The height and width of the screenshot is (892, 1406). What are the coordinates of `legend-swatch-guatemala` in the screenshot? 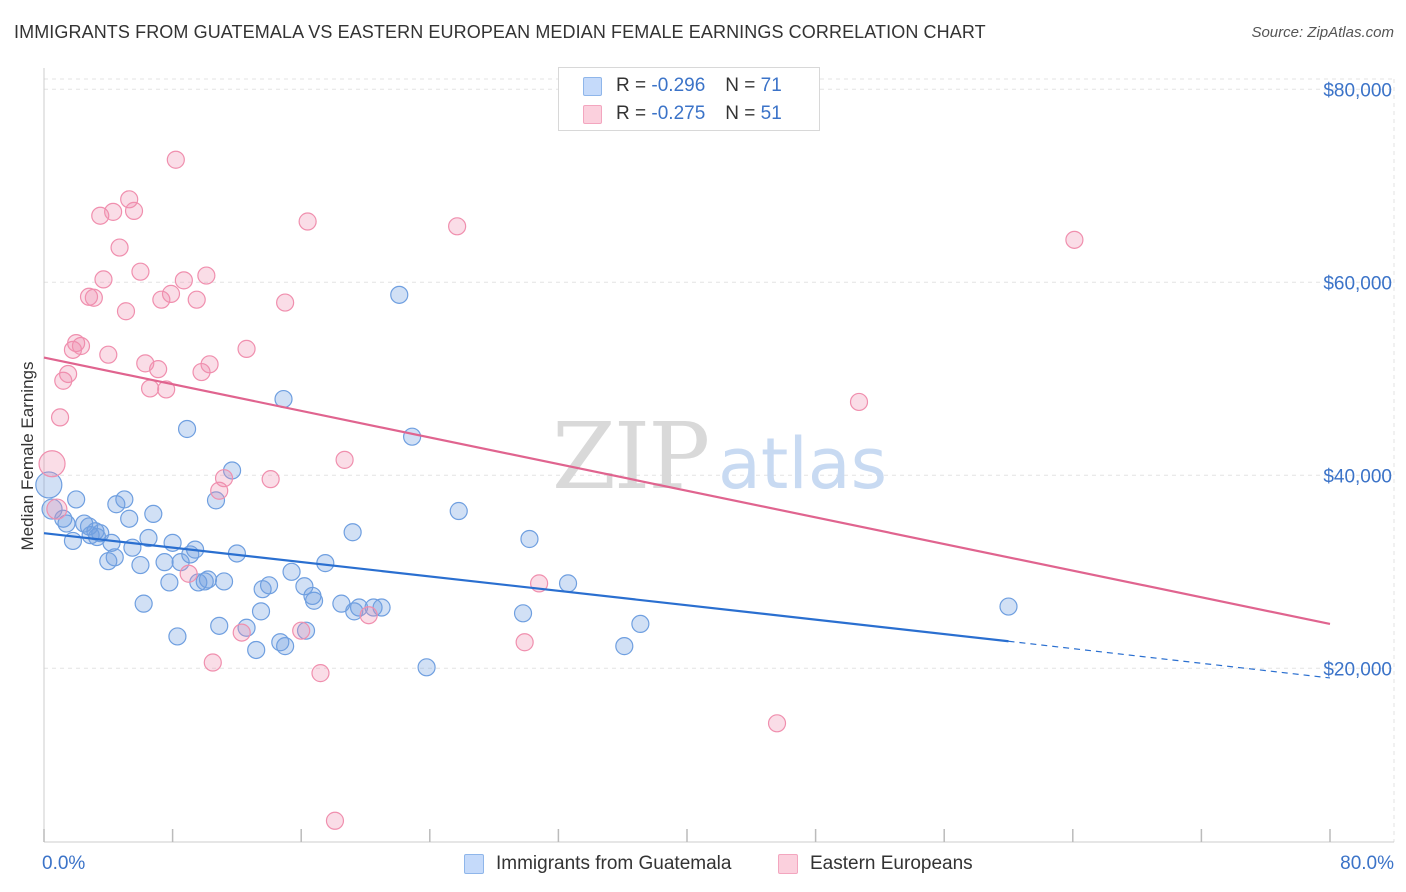 It's located at (592, 86).